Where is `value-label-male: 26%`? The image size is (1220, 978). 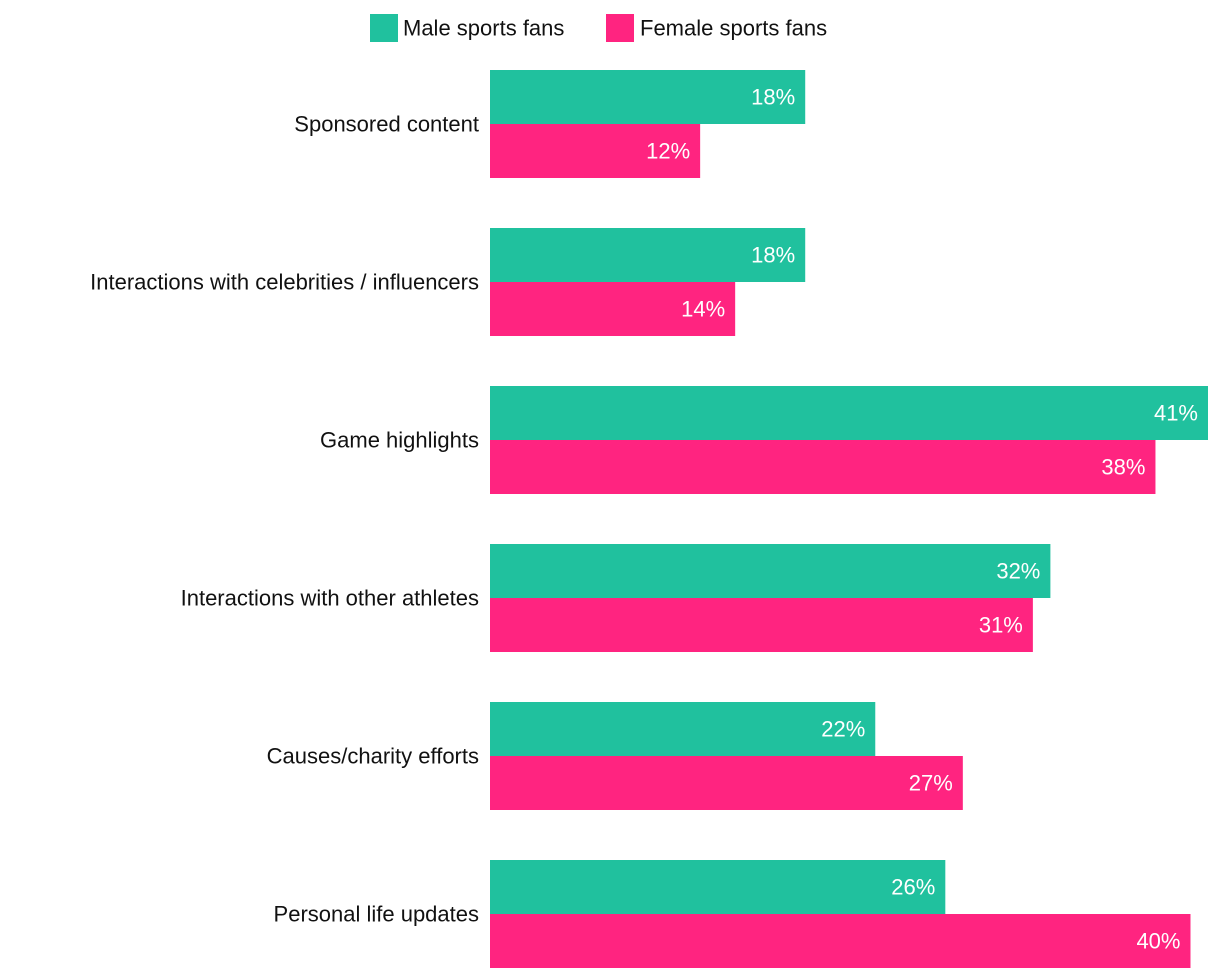
value-label-male: 26% is located at coordinates (913, 887).